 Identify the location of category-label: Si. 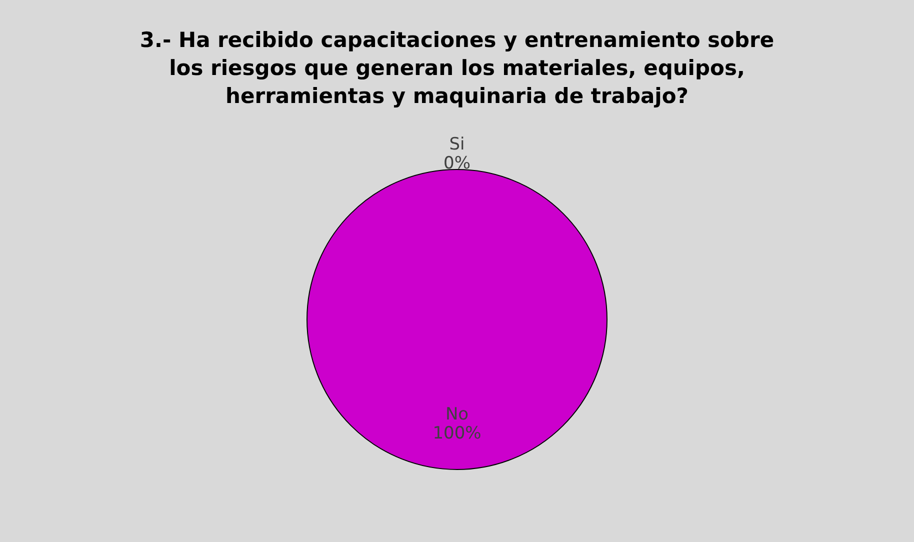
(457, 144).